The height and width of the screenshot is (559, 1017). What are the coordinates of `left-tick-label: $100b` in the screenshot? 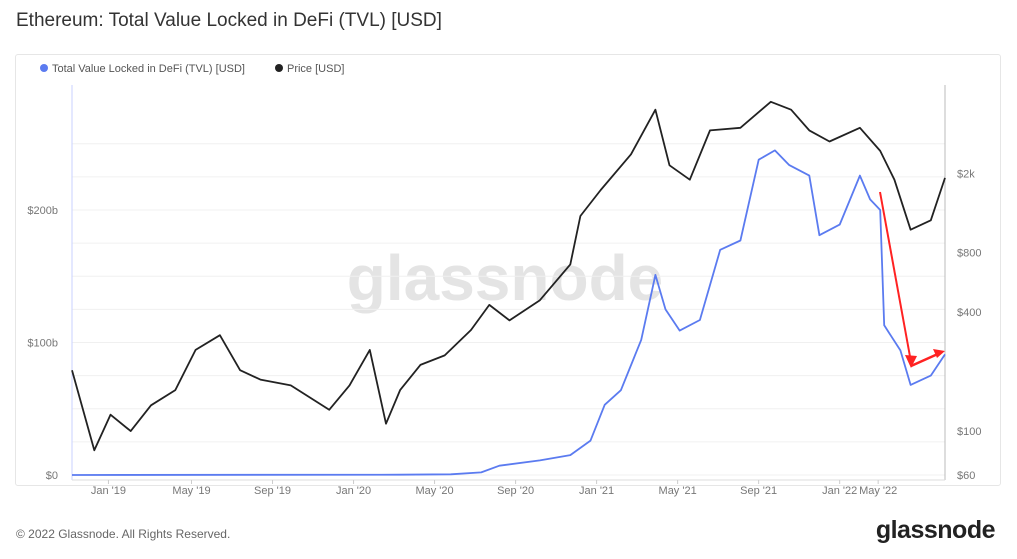 It's located at (42, 344).